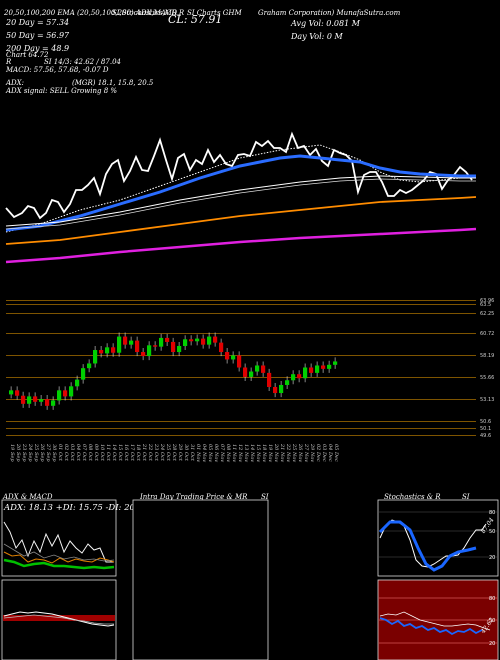  What do you see at coordinates (438, 538) in the screenshot?
I see `stoch-panel` at bounding box center [438, 538].